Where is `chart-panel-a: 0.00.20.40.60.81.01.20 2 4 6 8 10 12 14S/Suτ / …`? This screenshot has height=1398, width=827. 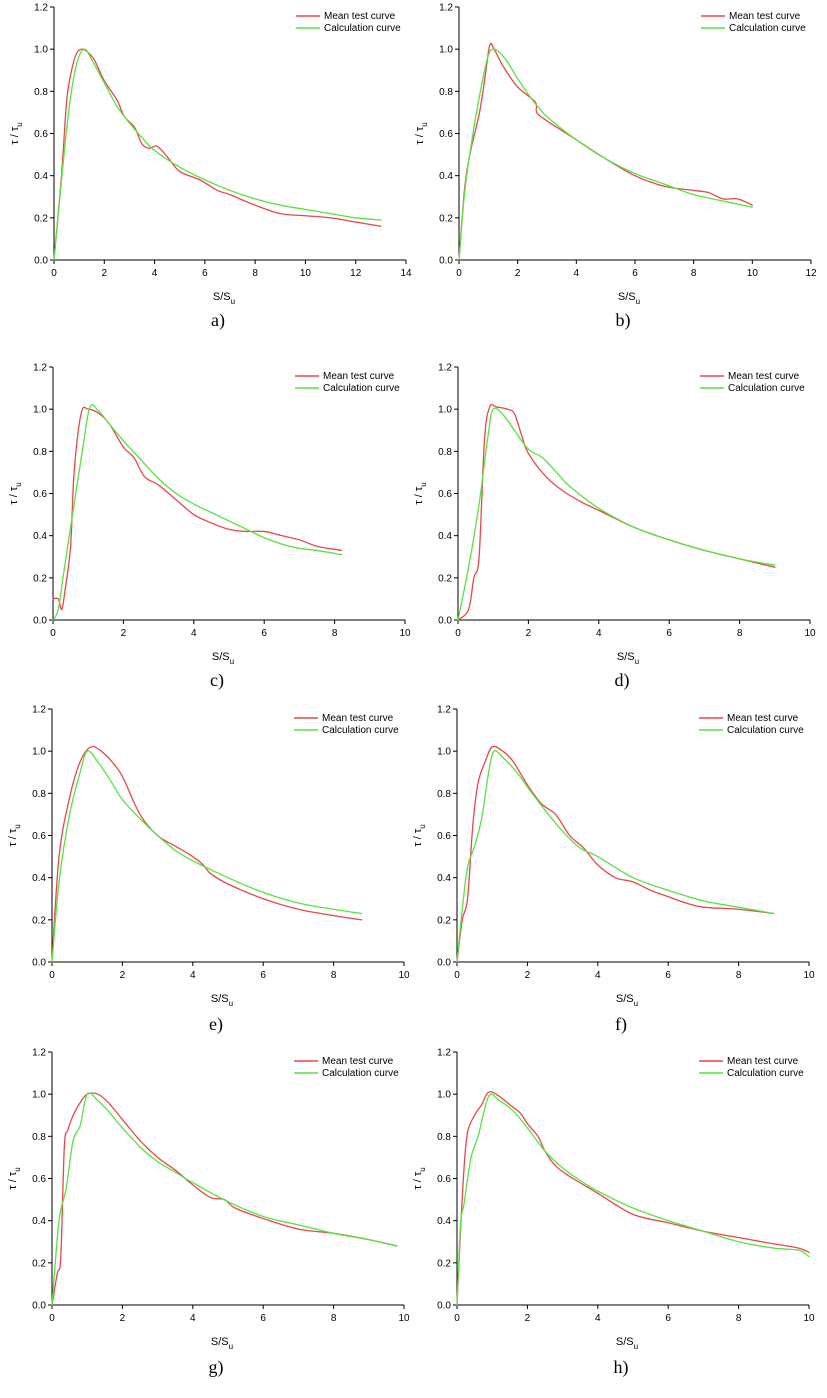 chart-panel-a: 0.00.20.40.60.81.01.20 2 4 6 8 10 12 14S/Suτ / … is located at coordinates (210, 167).